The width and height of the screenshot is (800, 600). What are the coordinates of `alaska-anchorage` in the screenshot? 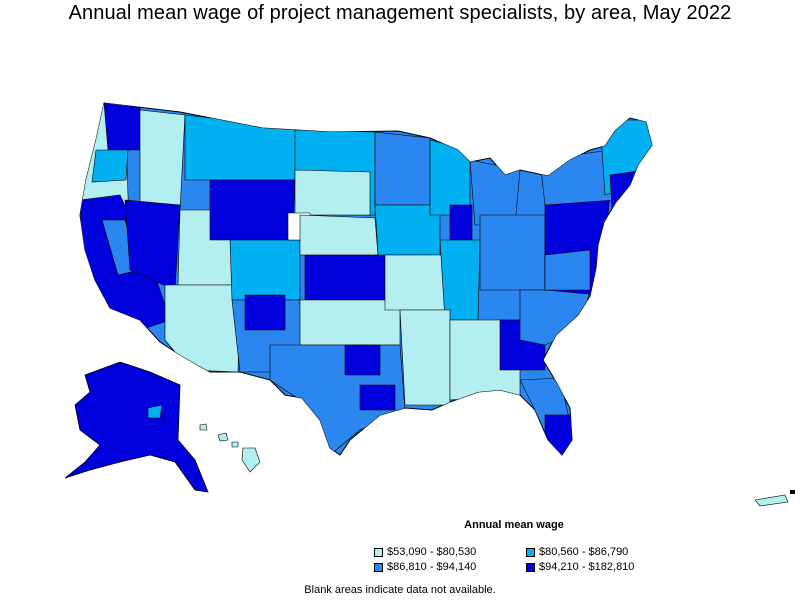 It's located at (155, 411).